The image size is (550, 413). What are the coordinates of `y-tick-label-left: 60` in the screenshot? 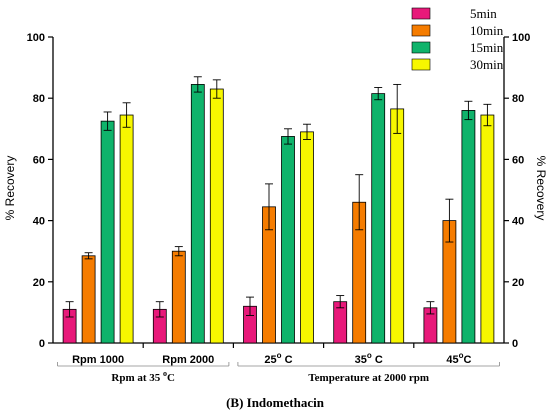 It's located at (39, 160).